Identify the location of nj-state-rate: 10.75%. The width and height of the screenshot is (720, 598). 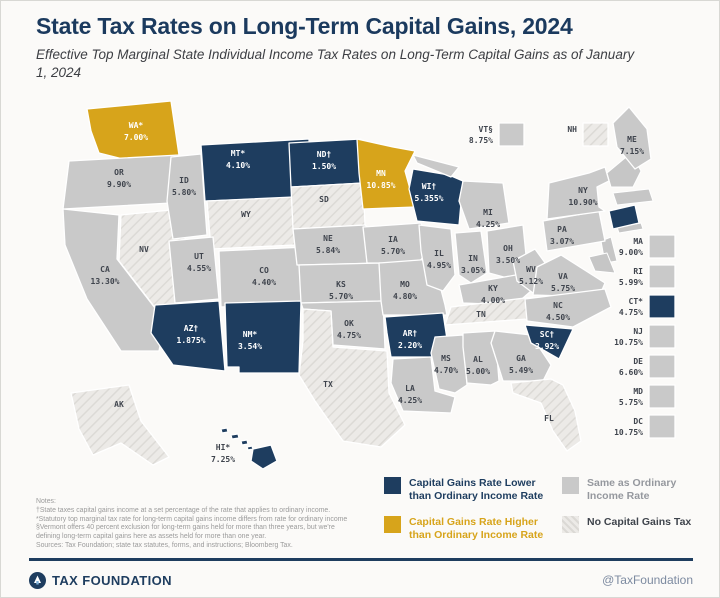
(628, 342).